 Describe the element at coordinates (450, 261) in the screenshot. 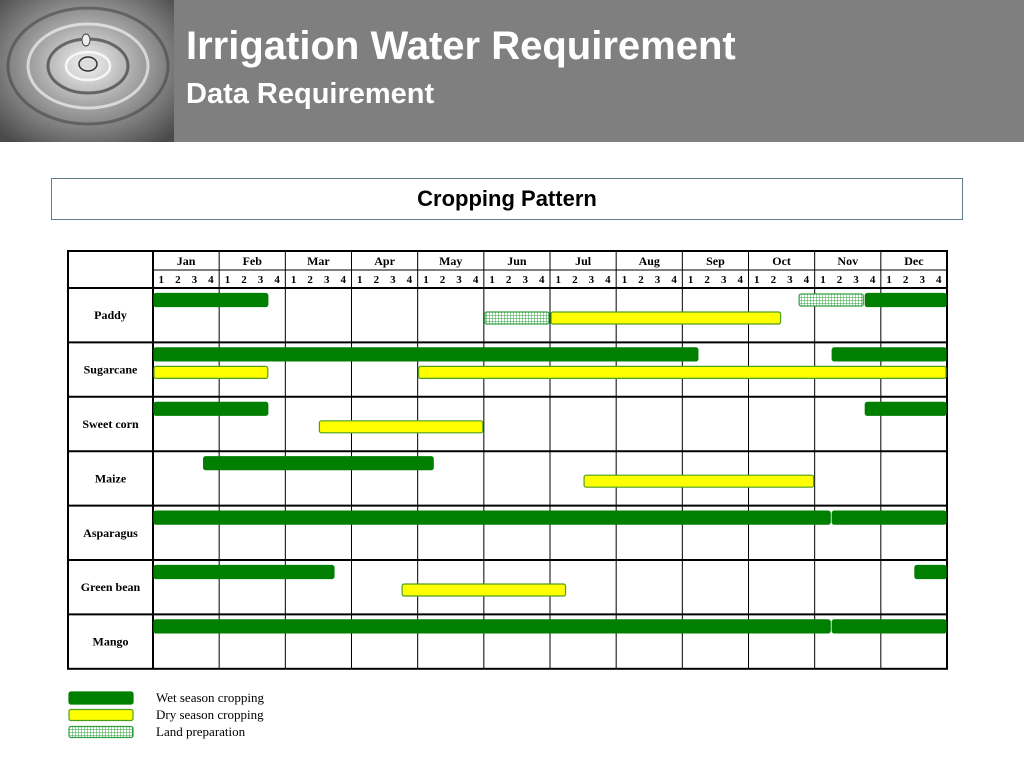

I see `month-label-may: May` at that location.